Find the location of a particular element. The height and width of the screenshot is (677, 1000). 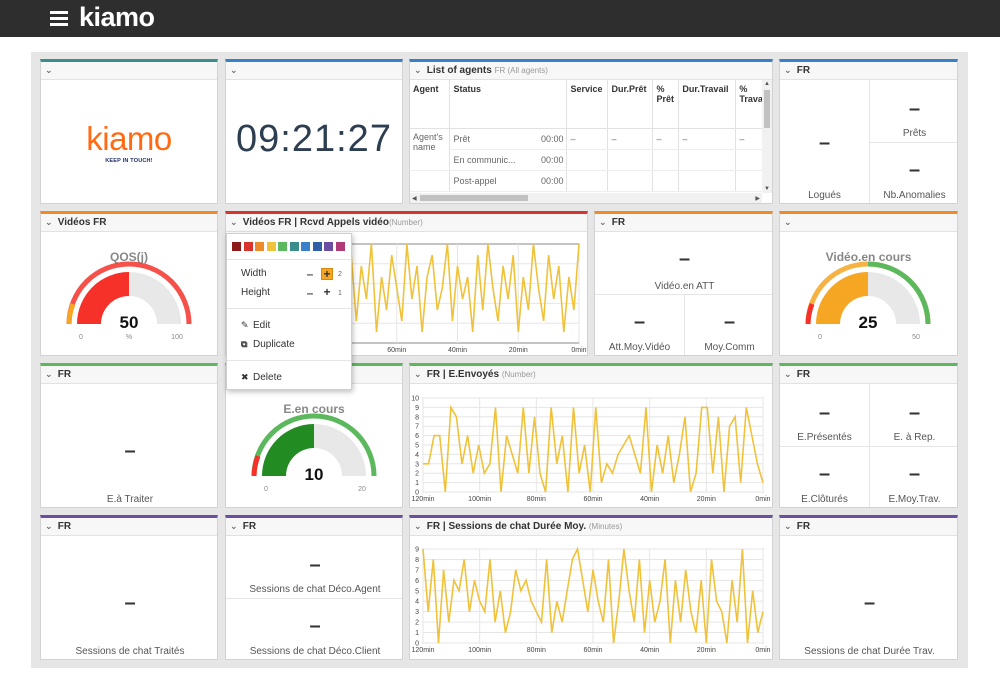

col-header: Service is located at coordinates (587, 104).